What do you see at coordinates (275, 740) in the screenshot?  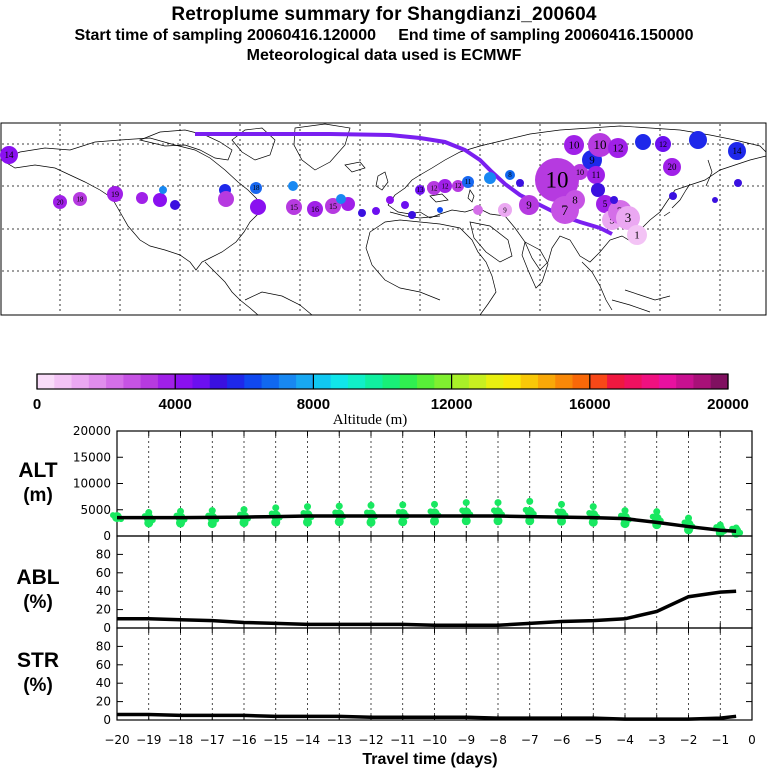 I see `xtick-label: −15` at bounding box center [275, 740].